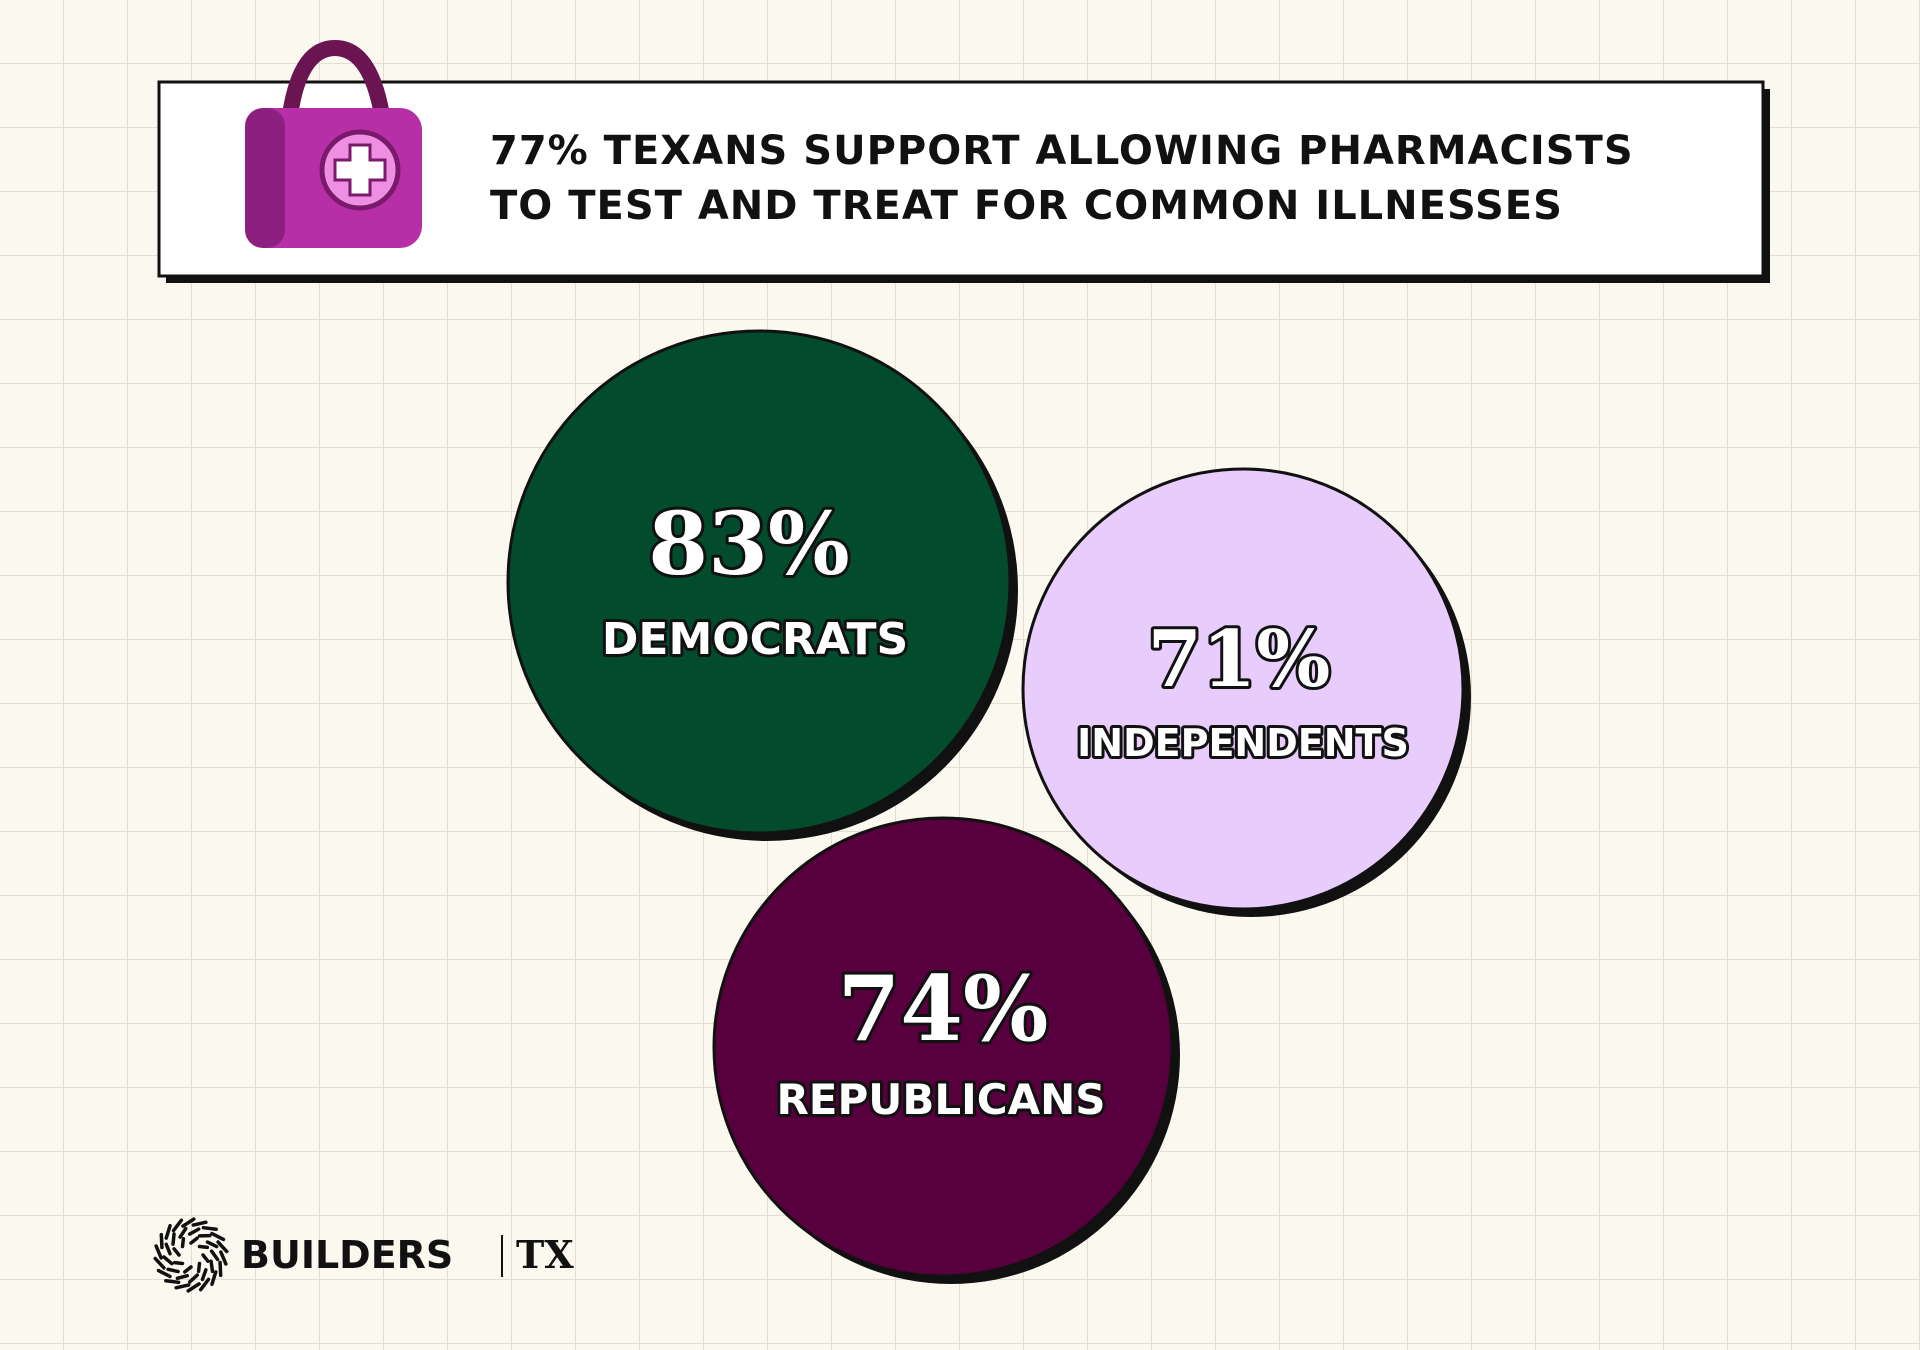 The width and height of the screenshot is (1920, 1350). Describe the element at coordinates (545, 1254) in the screenshot. I see `brand-region: TX` at that location.